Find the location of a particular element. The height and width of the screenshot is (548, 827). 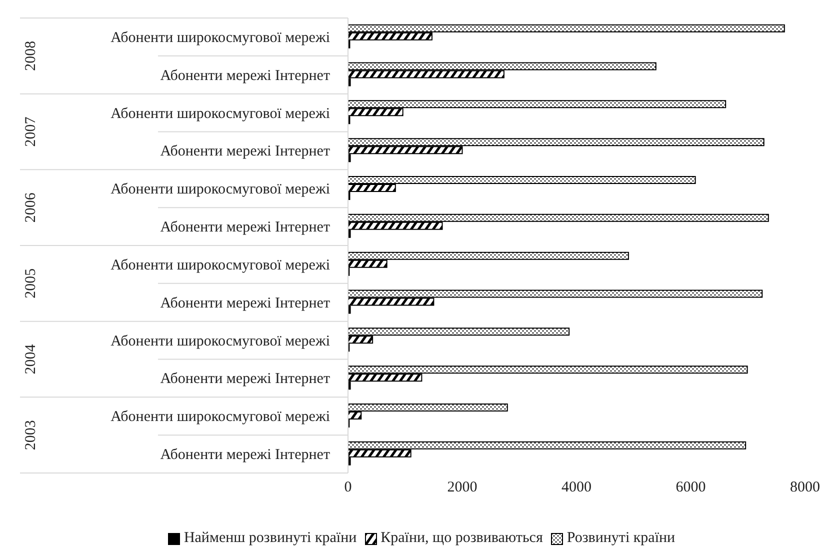

text: 2004 is located at coordinates (31, 359).